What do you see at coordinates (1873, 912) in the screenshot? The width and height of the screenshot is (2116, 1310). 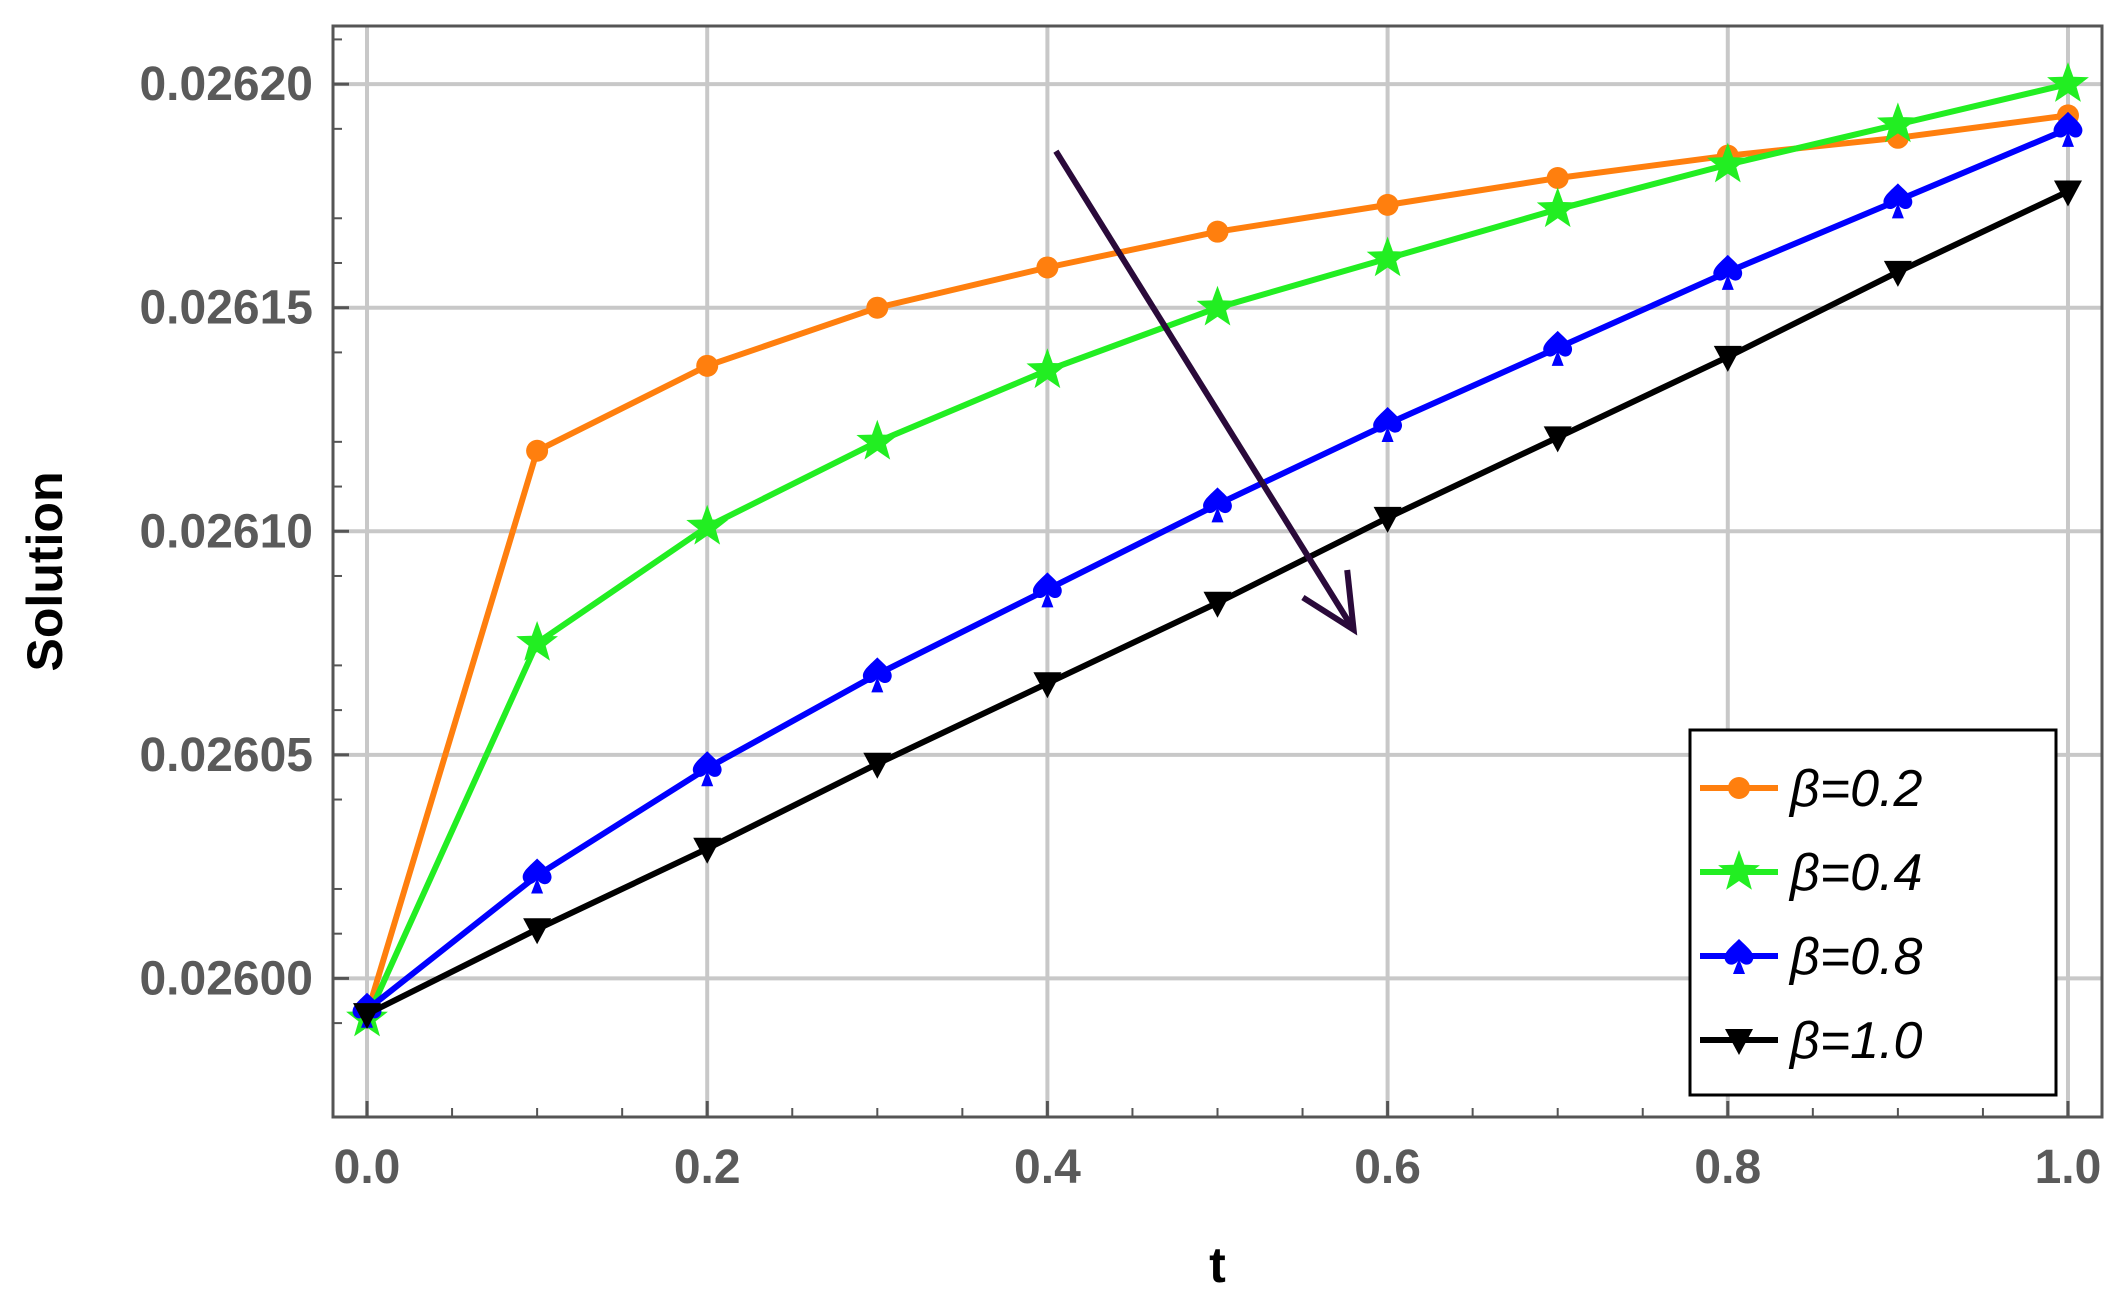 I see `legend: β=0.2 β=0.4 β=0.8 β=1.0` at bounding box center [1873, 912].